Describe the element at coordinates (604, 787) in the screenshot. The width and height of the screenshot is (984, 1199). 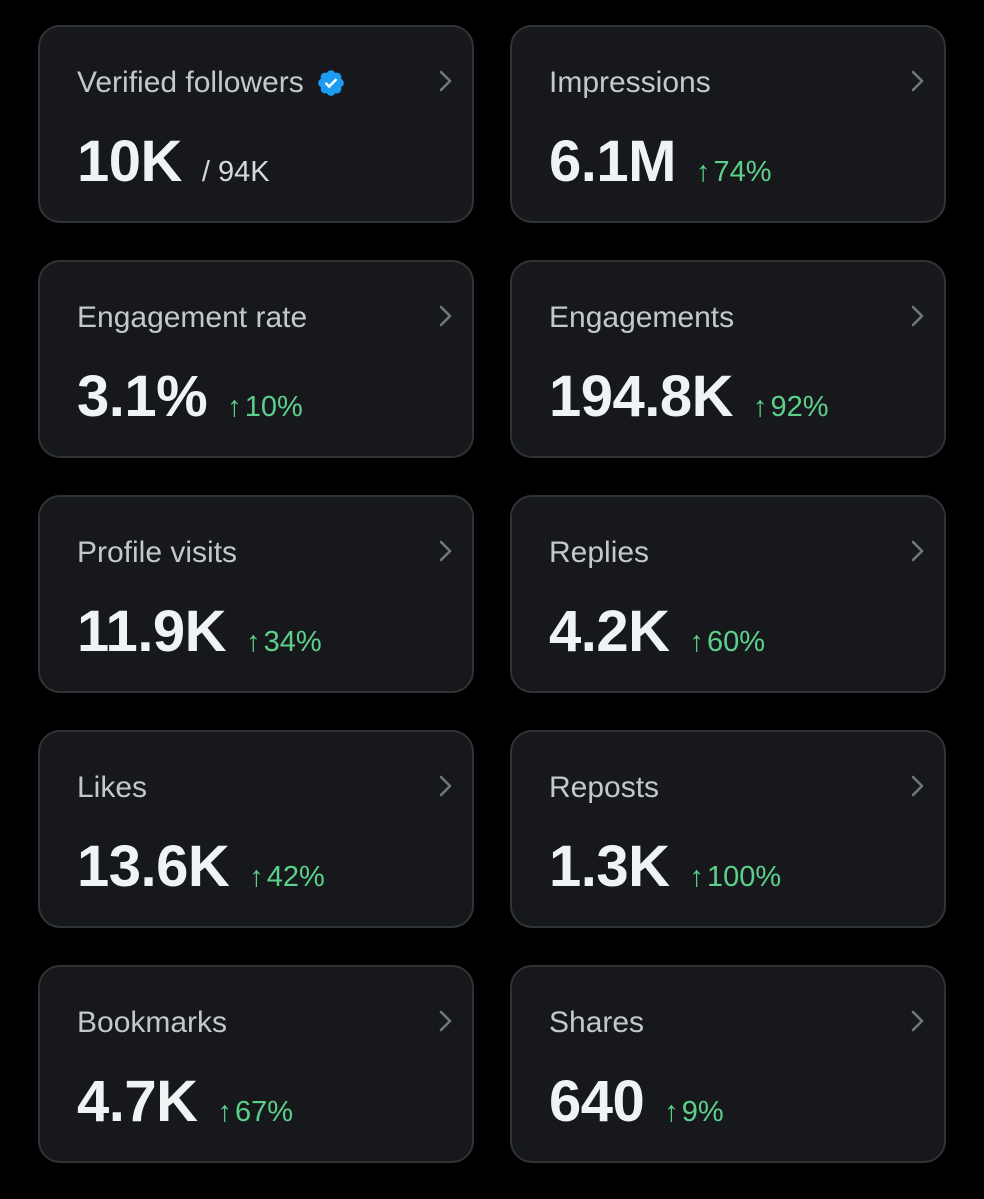
I see `card-label: Reposts` at that location.